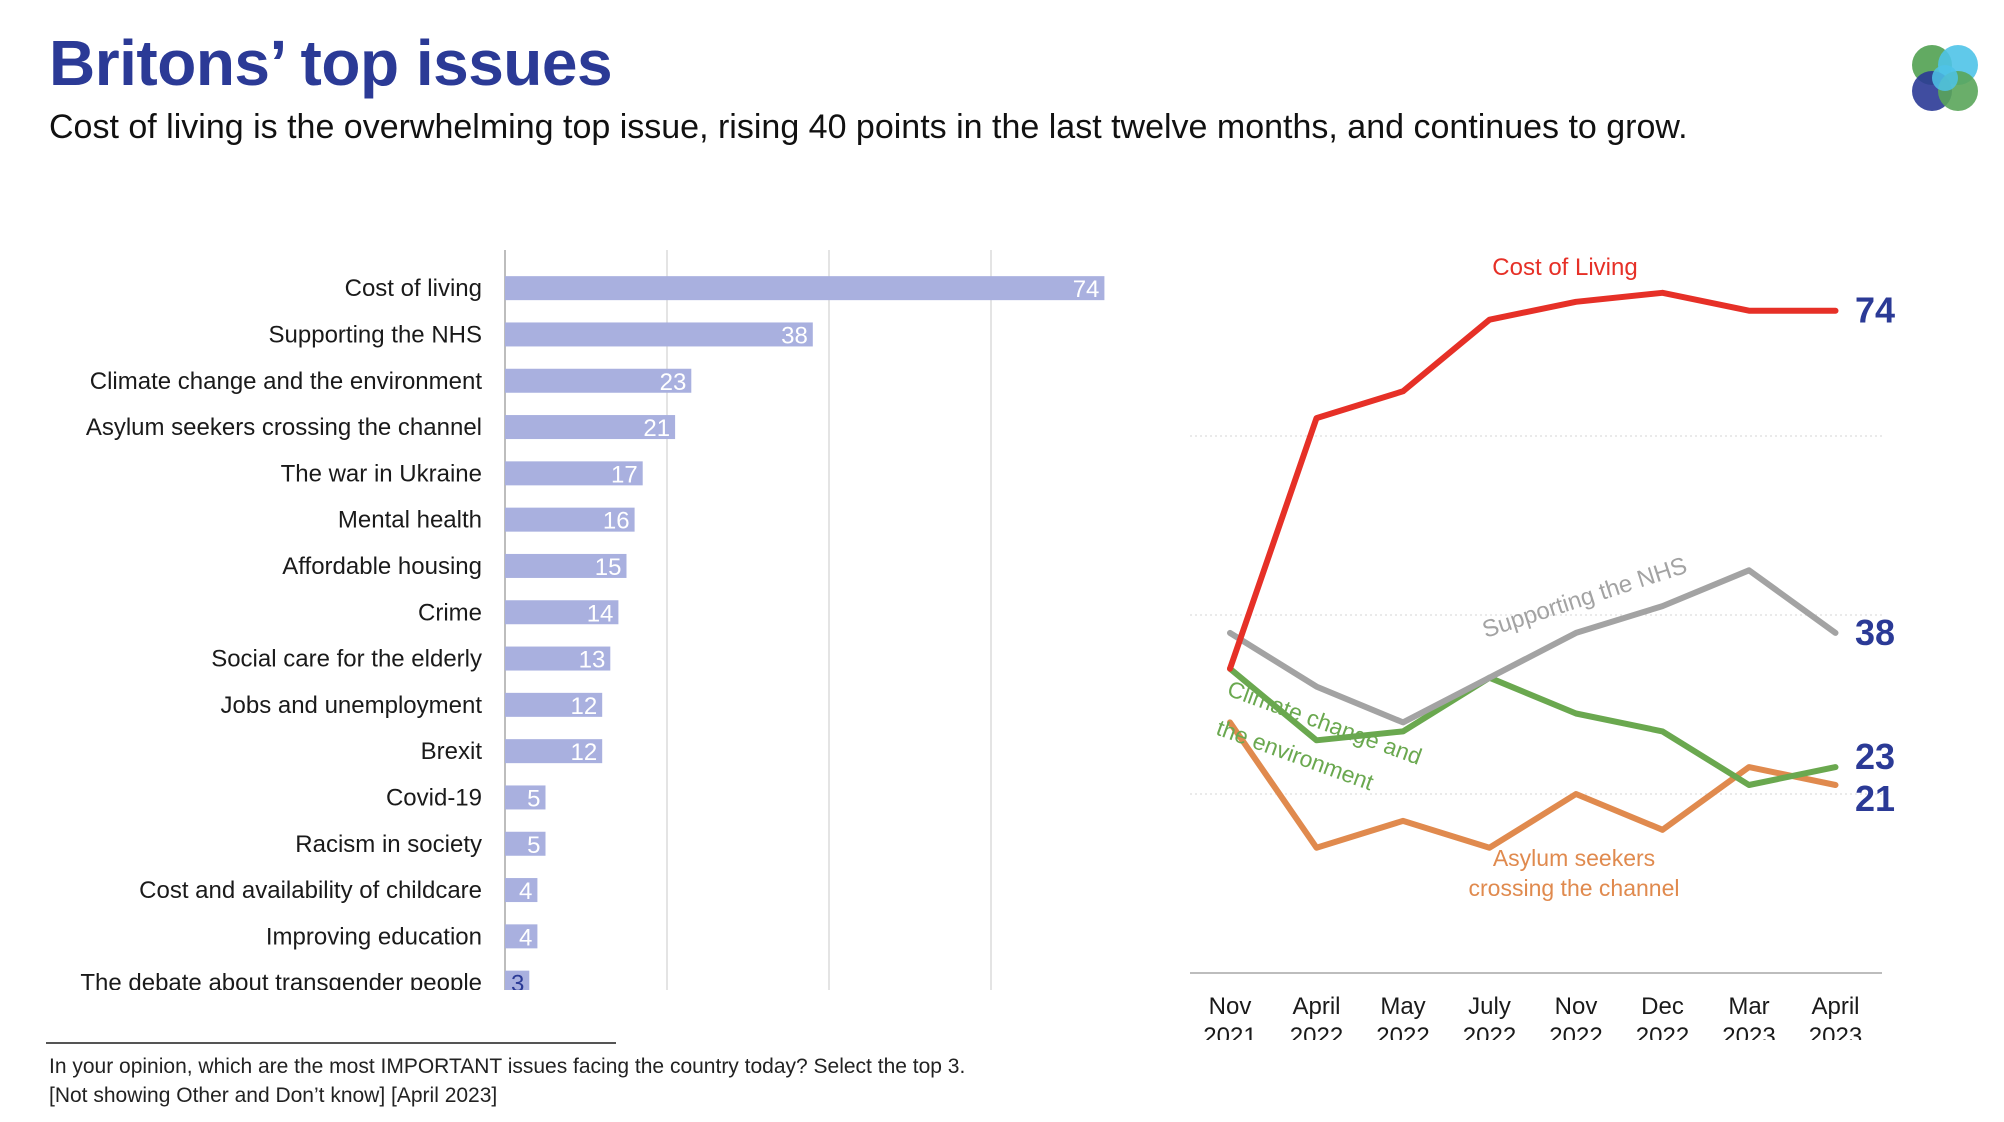 The height and width of the screenshot is (1122, 2004). What do you see at coordinates (590, 427) in the screenshot?
I see `bar-asylum-seekers-crossing-the-channel` at bounding box center [590, 427].